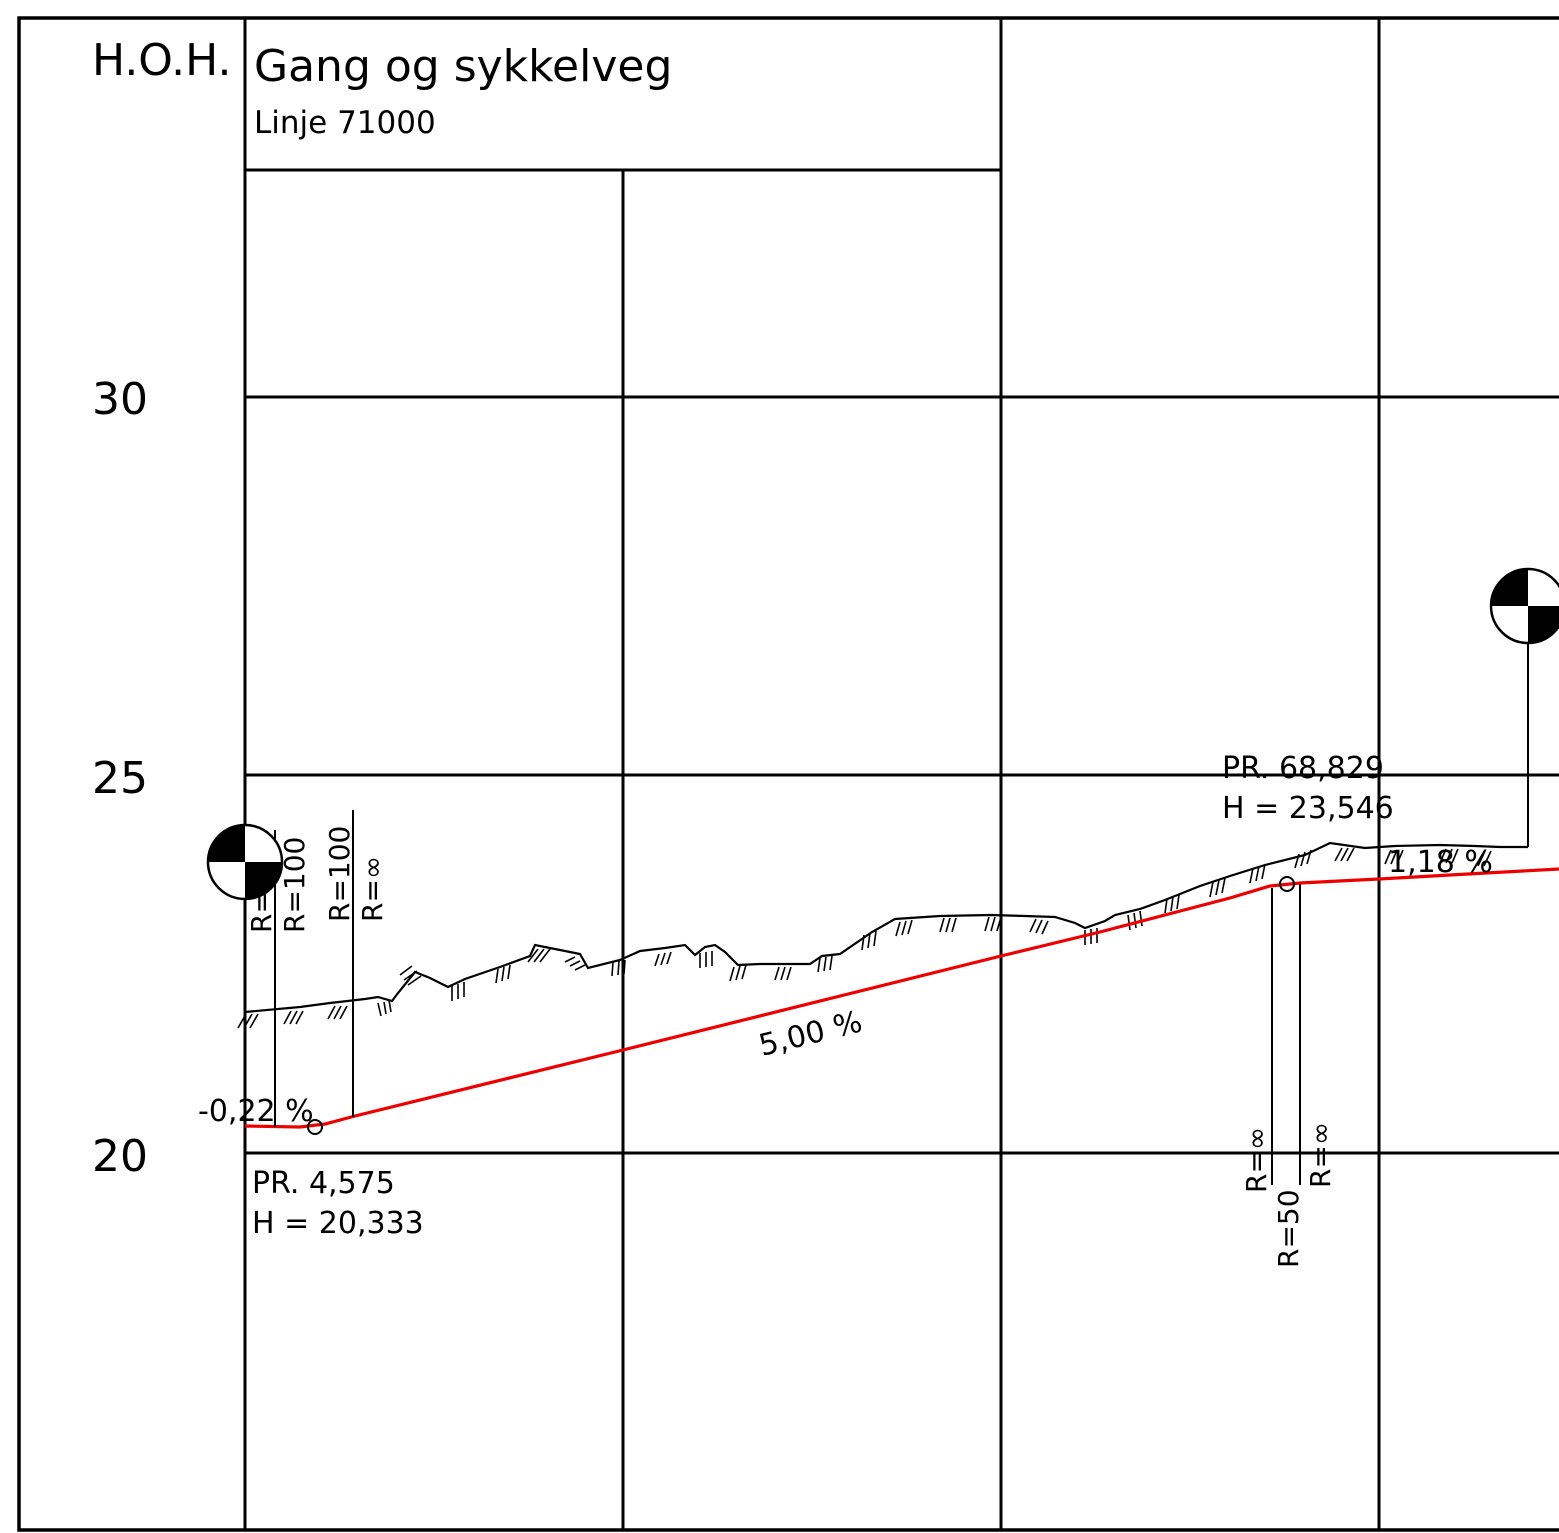 Image resolution: width=1559 pixels, height=1533 pixels. I want to click on radius-label-left-2: R=100, so click(294, 885).